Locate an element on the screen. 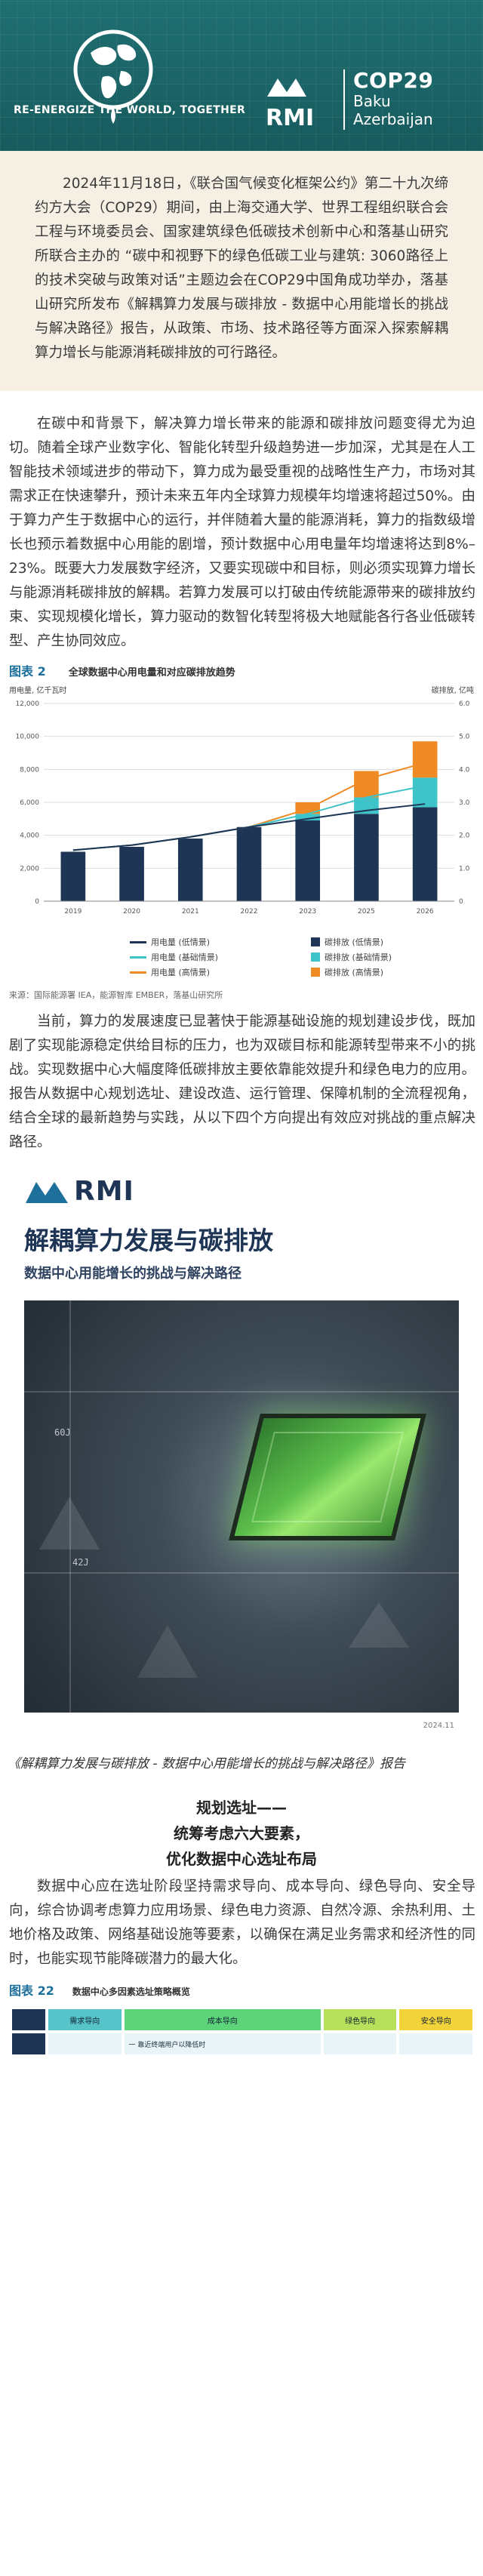 The width and height of the screenshot is (483, 2576). y-tick-label-right: 6.0 is located at coordinates (464, 704).